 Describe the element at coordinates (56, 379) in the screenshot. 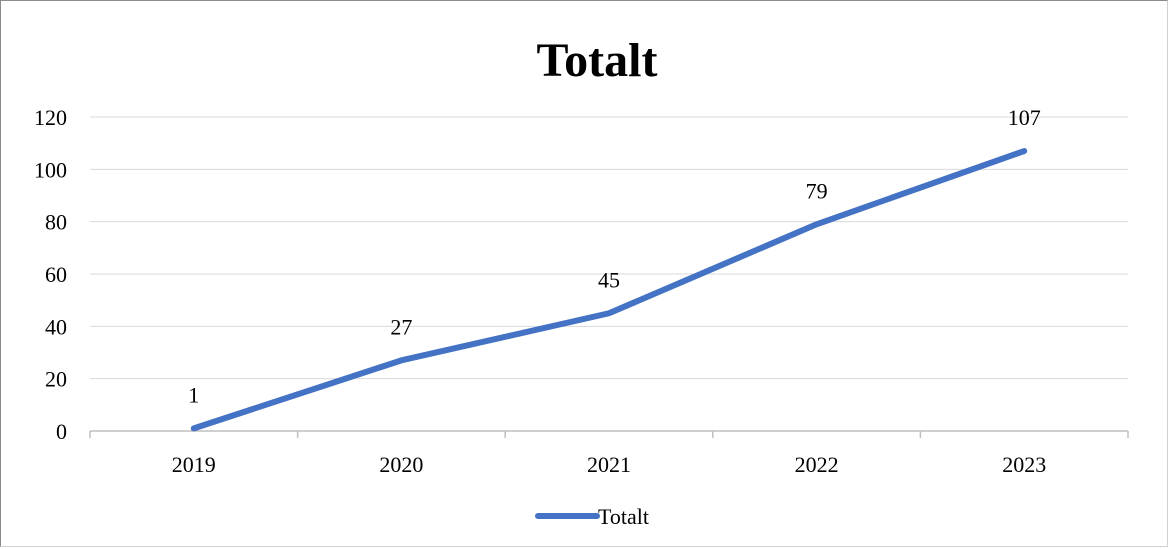

I see `y-tick-label-20: 20` at that location.